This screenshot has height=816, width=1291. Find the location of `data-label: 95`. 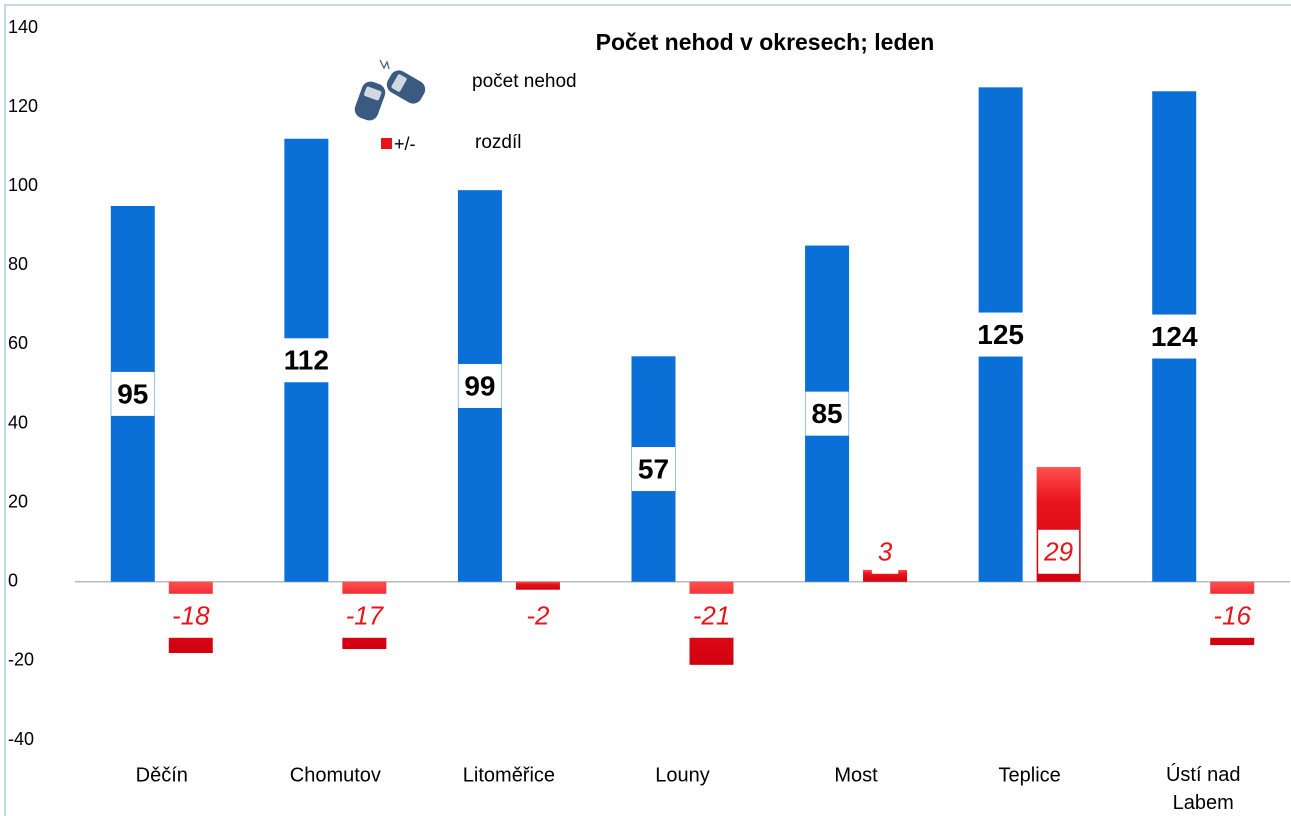

data-label: 95 is located at coordinates (132, 393).